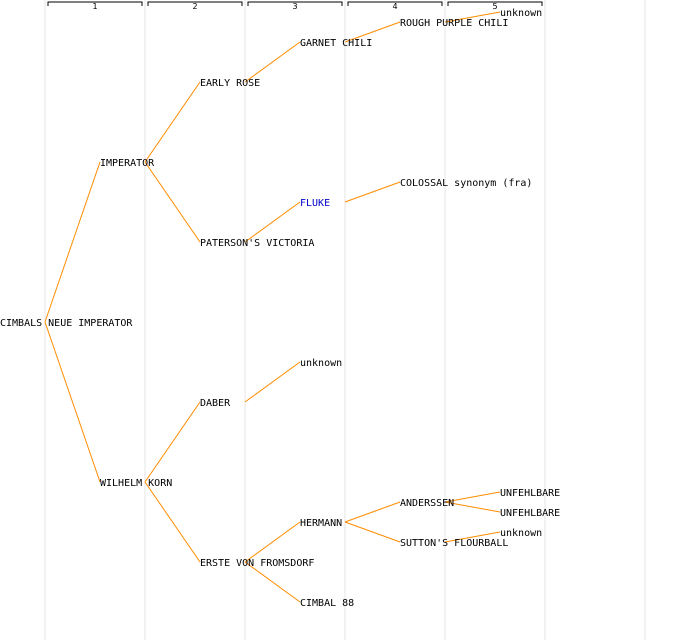  What do you see at coordinates (136, 483) in the screenshot?
I see `variety-label: WILHELM KORN` at bounding box center [136, 483].